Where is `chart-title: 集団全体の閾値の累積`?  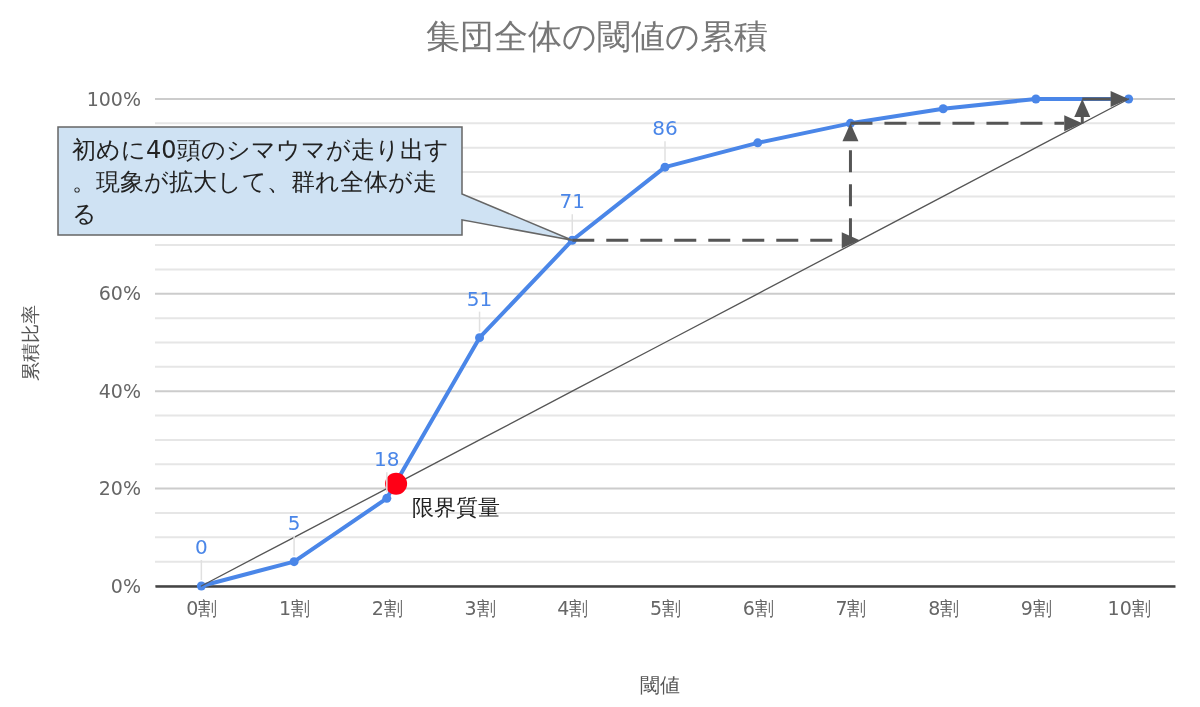
chart-title: 集団全体の閾値の累積 is located at coordinates (597, 36).